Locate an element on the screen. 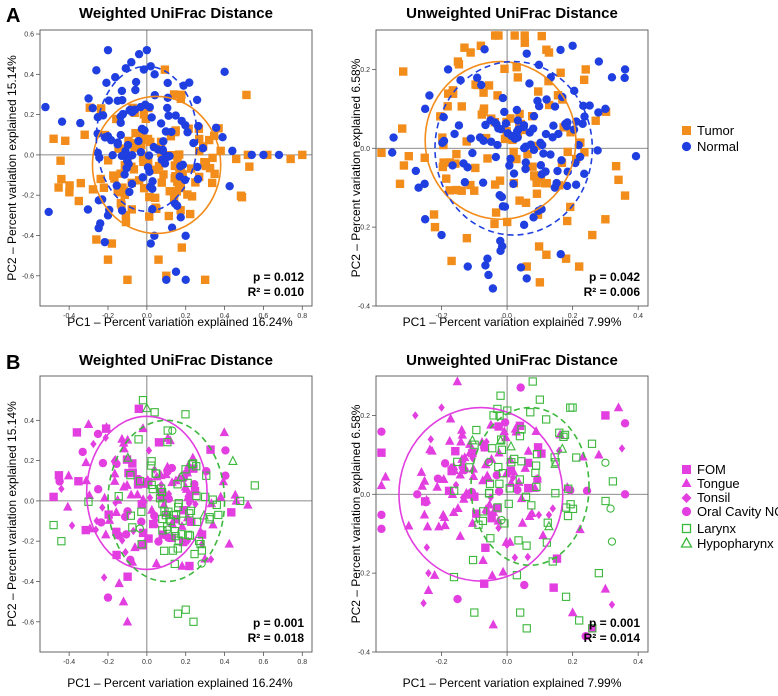 The image size is (778, 696). r-squared: R² = 0.014 is located at coordinates (612, 638).